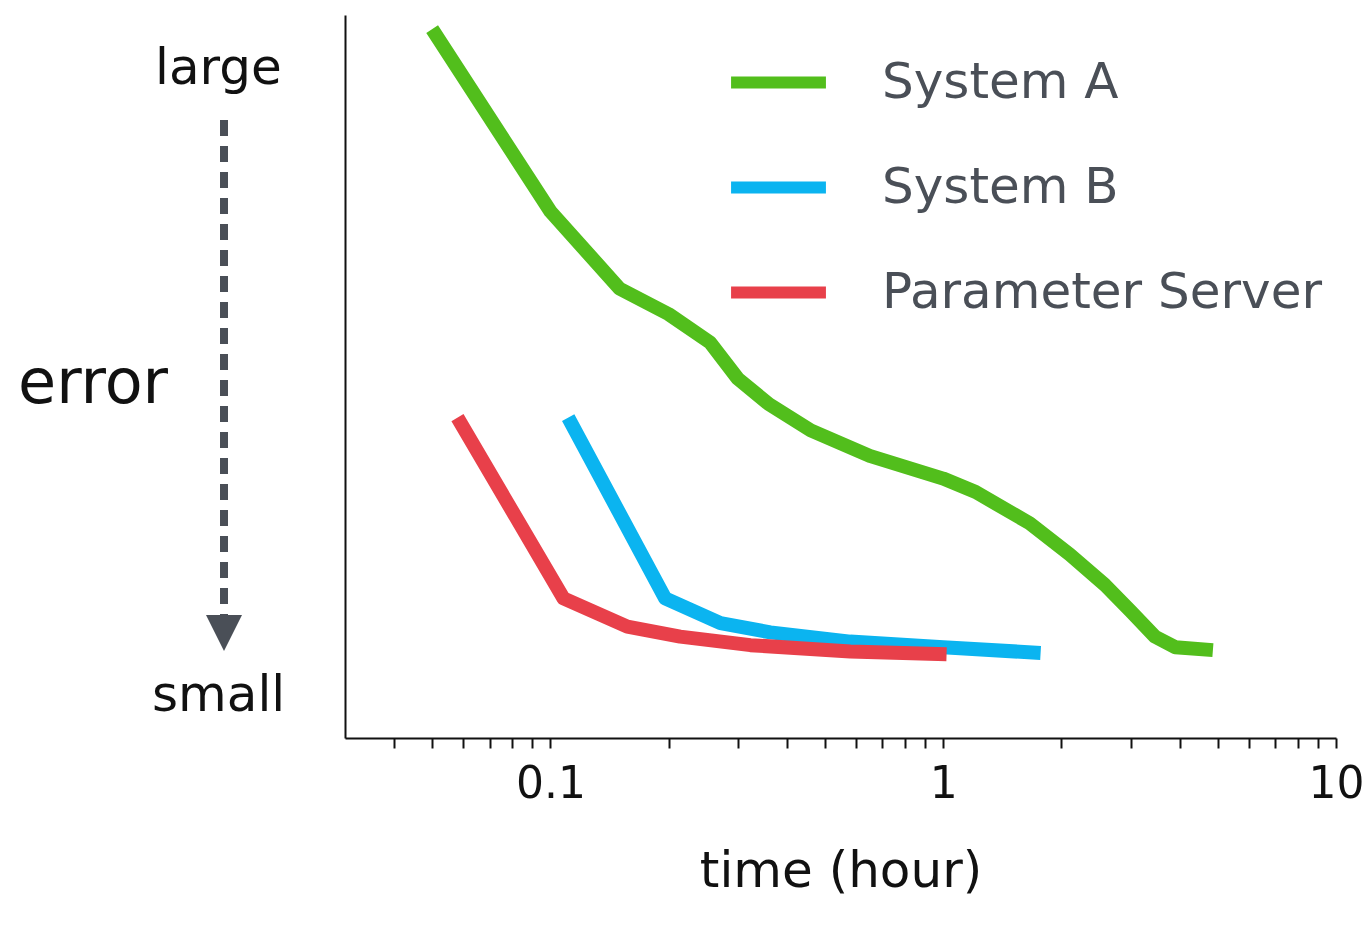 The image size is (1363, 926). What do you see at coordinates (1102, 290) in the screenshot?
I see `legend-label: Parameter Server` at bounding box center [1102, 290].